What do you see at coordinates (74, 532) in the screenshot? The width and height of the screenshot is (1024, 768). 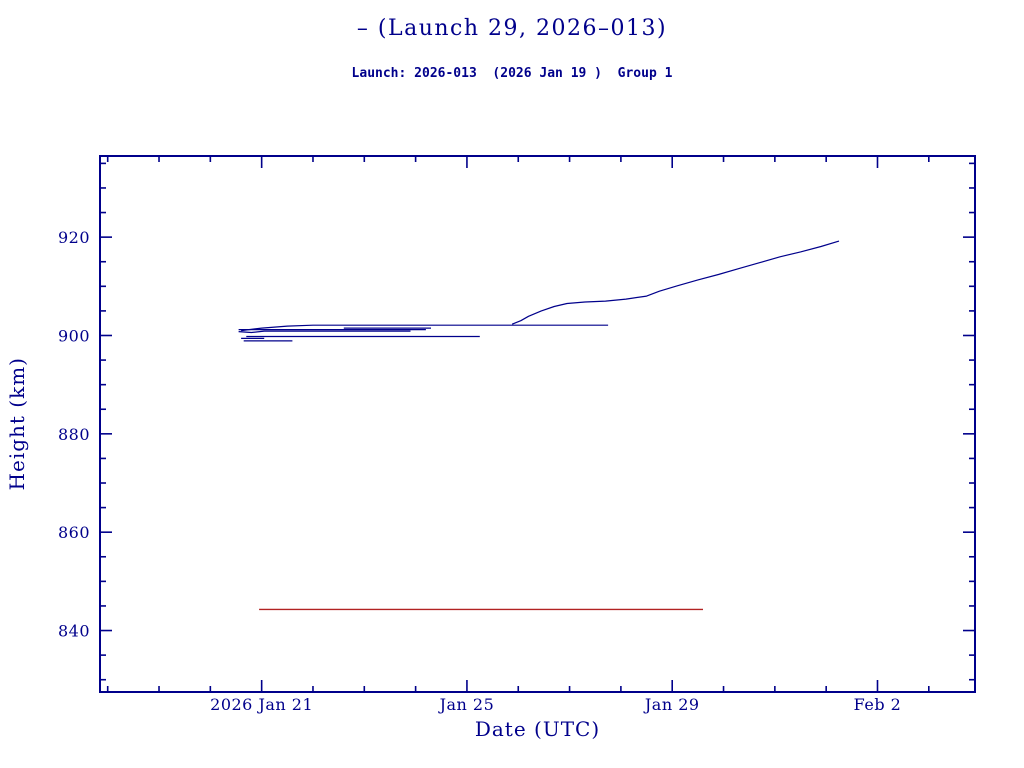 I see `y-tick-label: 860` at bounding box center [74, 532].